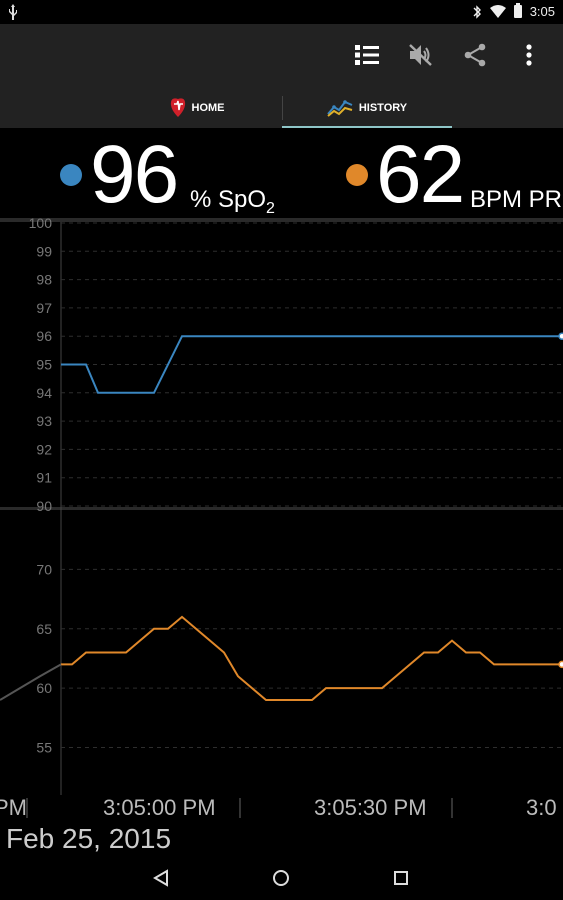  Describe the element at coordinates (367, 55) in the screenshot. I see `list-icon` at that location.